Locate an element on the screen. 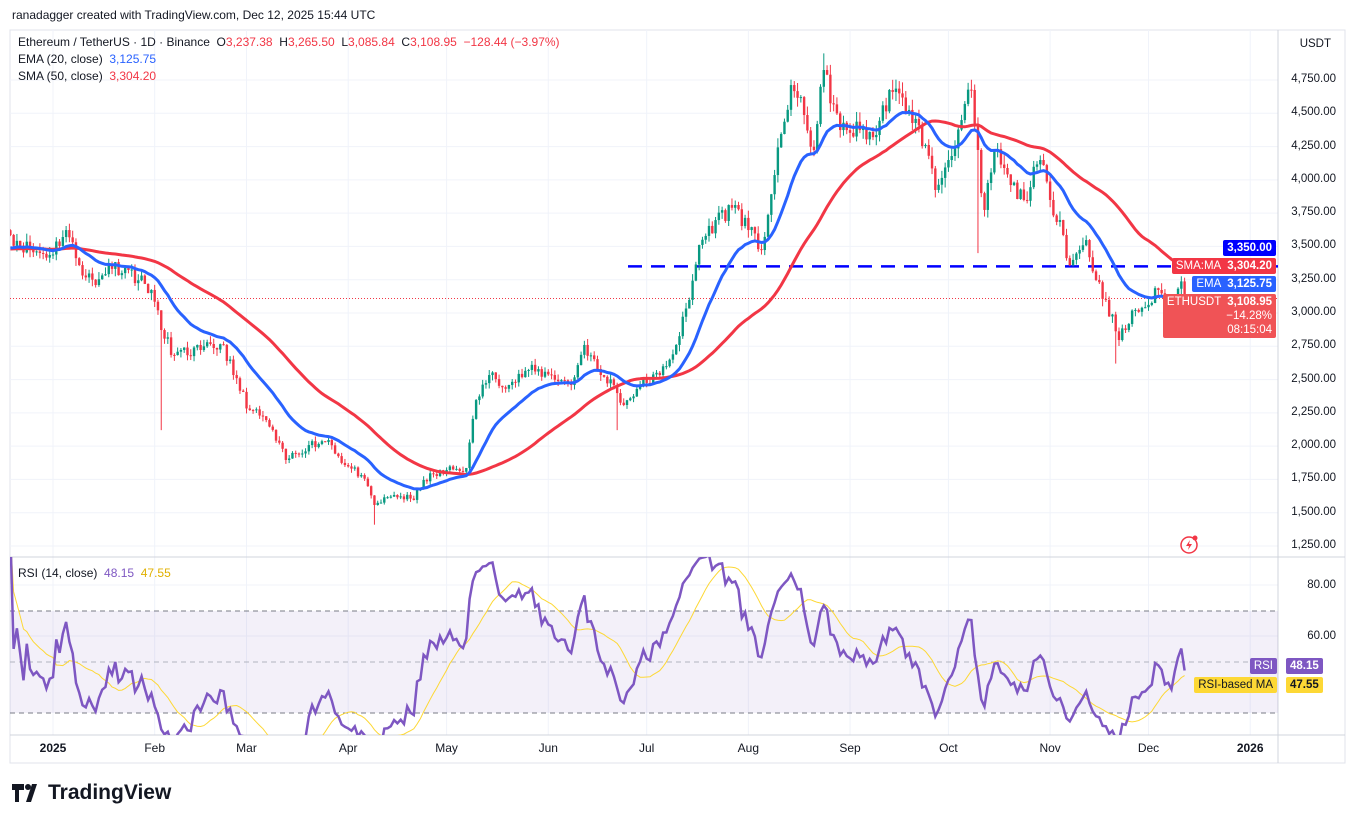 This screenshot has width=1353, height=823. time-tick: 2026 is located at coordinates (1250, 748).